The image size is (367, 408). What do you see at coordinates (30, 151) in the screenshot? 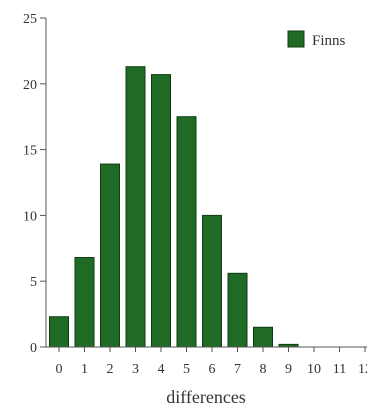
I see `y-tick-label-15: 15` at bounding box center [30, 151].